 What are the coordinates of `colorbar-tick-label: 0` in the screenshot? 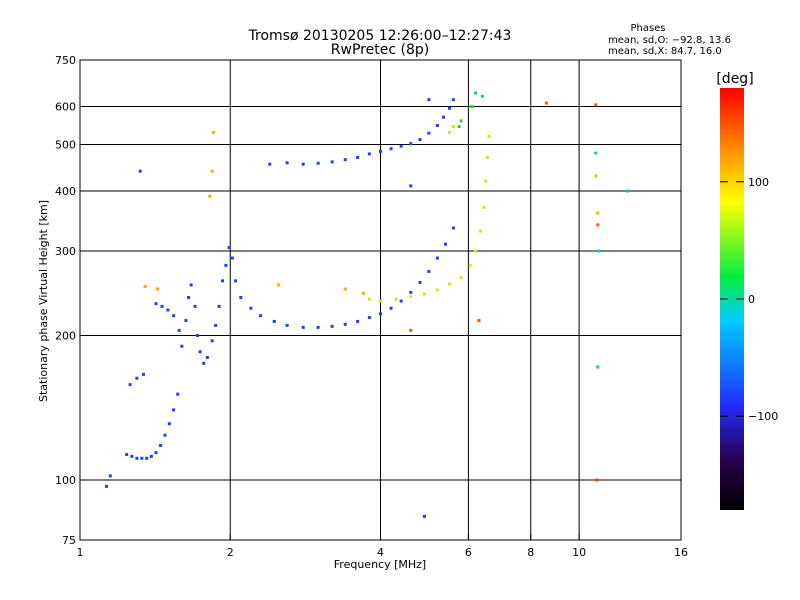 It's located at (751, 299).